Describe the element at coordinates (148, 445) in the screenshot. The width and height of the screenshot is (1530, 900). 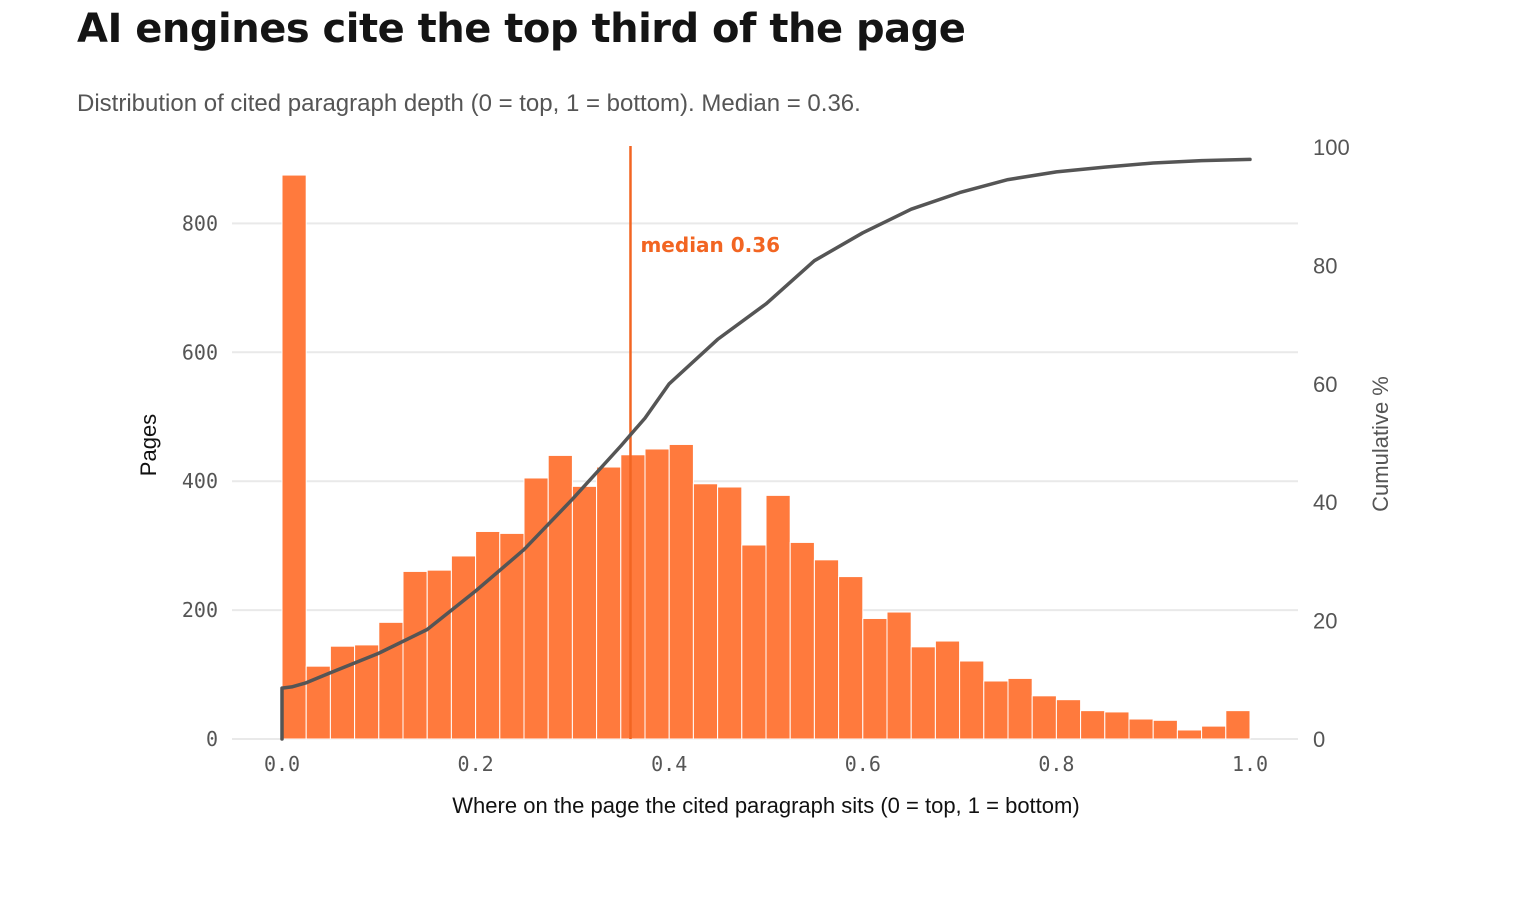
I see `y-axis-label: Pages` at that location.